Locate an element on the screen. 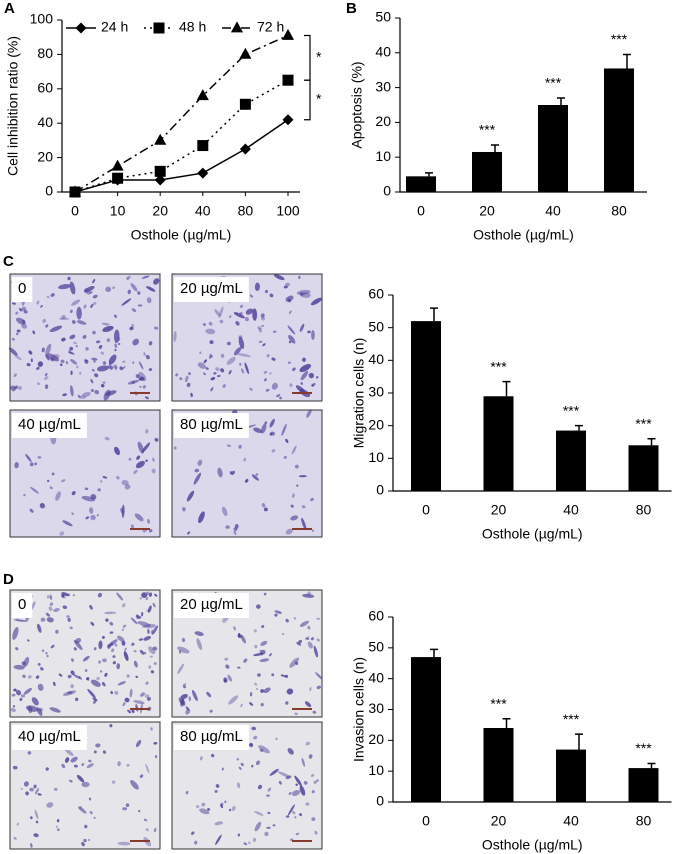 The width and height of the screenshot is (700, 854). y-tick-label: 10 is located at coordinates (383, 156).